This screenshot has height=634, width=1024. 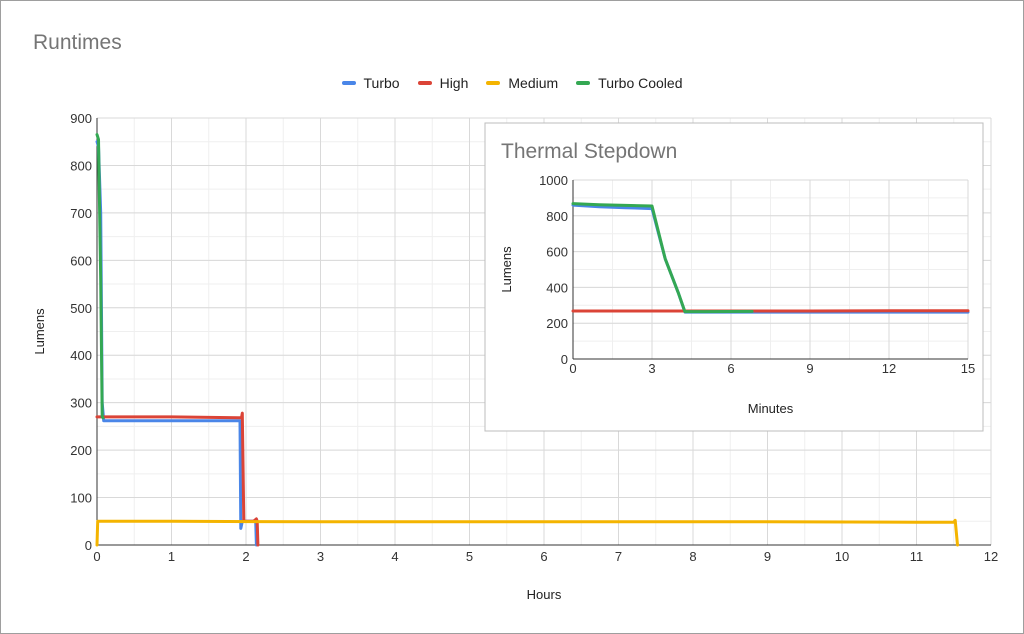 What do you see at coordinates (81, 213) in the screenshot?
I see `main-y-tick-label: 700` at bounding box center [81, 213].